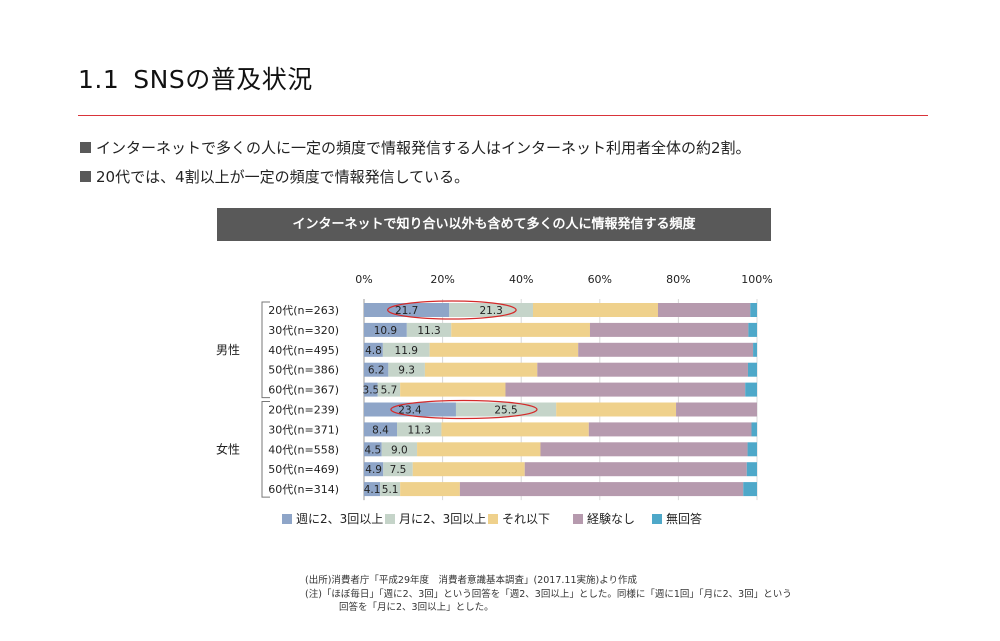 Image resolution: width=1000 pixels, height=641 pixels. I want to click on group-label: 男性, so click(228, 350).